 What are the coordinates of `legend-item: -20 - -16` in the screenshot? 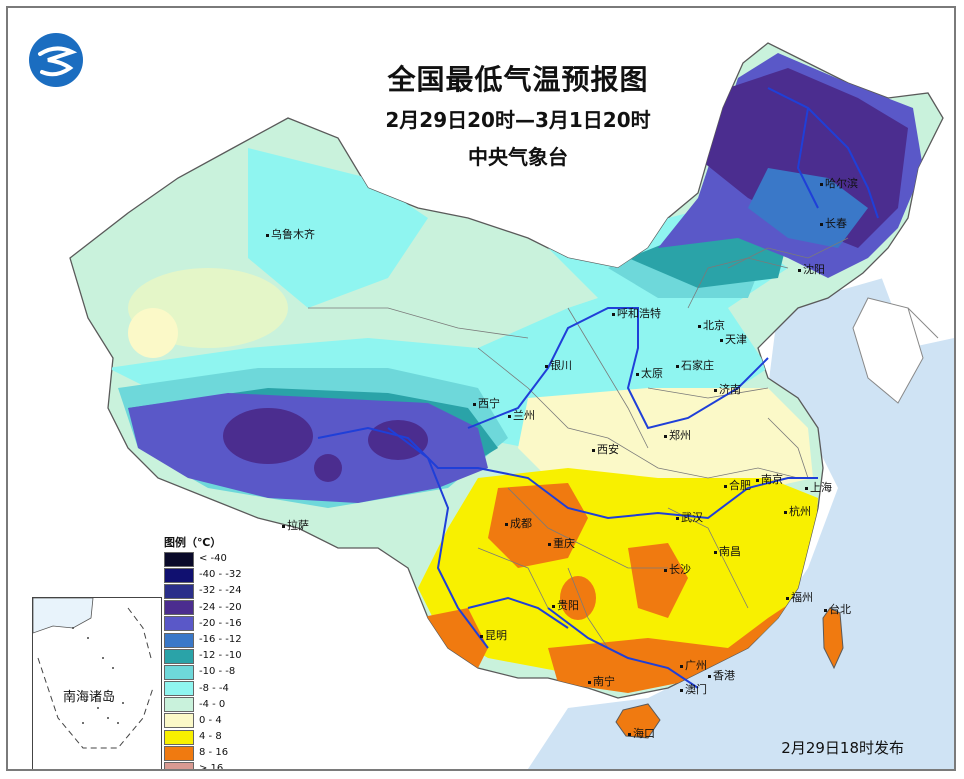 It's located at (209, 624).